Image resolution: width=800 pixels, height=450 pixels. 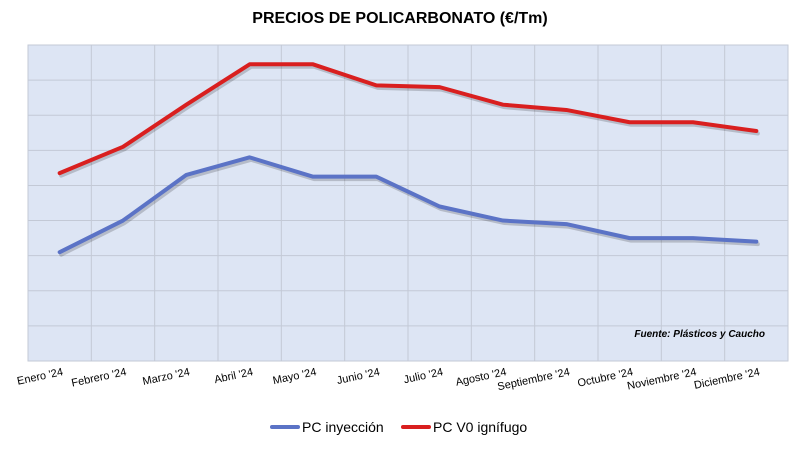 I want to click on x-tick-label: Septiembre '24, so click(x=533, y=379).